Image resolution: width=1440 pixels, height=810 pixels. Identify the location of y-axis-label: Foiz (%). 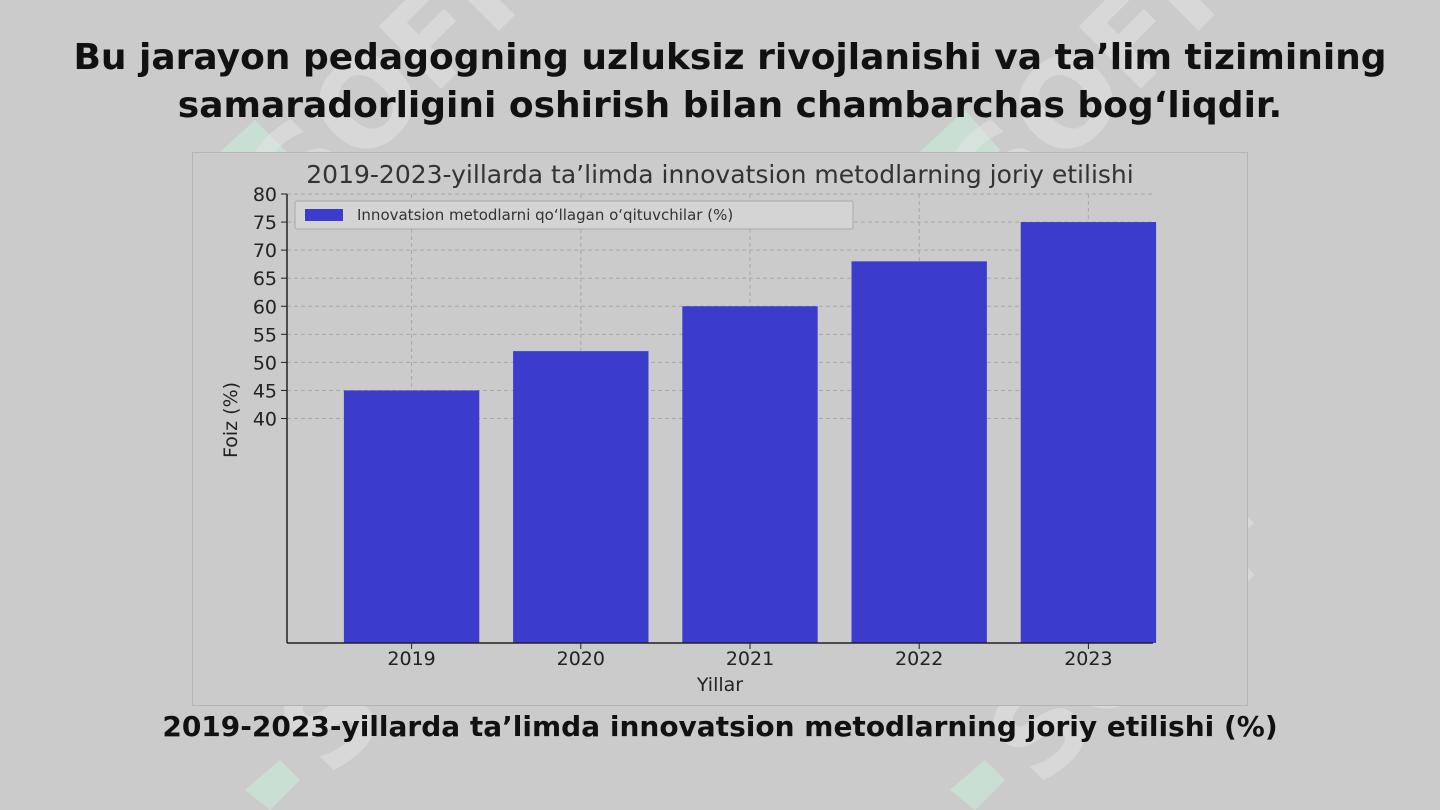
(231, 420).